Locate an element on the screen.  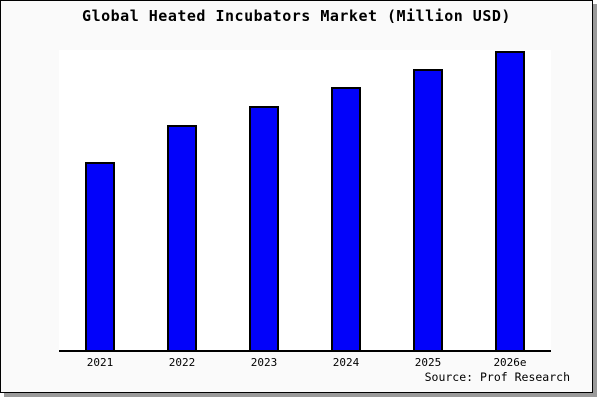
x-tick-label-2023: 2023 is located at coordinates (264, 362).